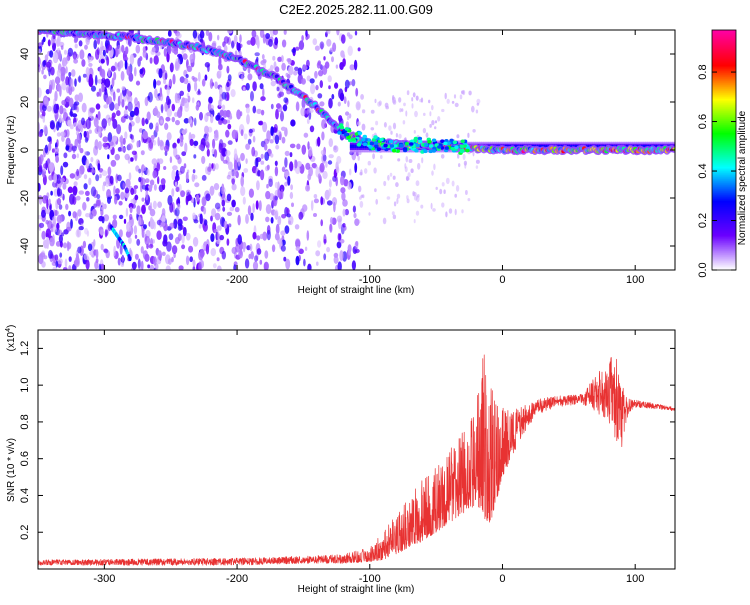  Describe the element at coordinates (104, 280) in the screenshot. I see `x-tick-label: -300` at that location.